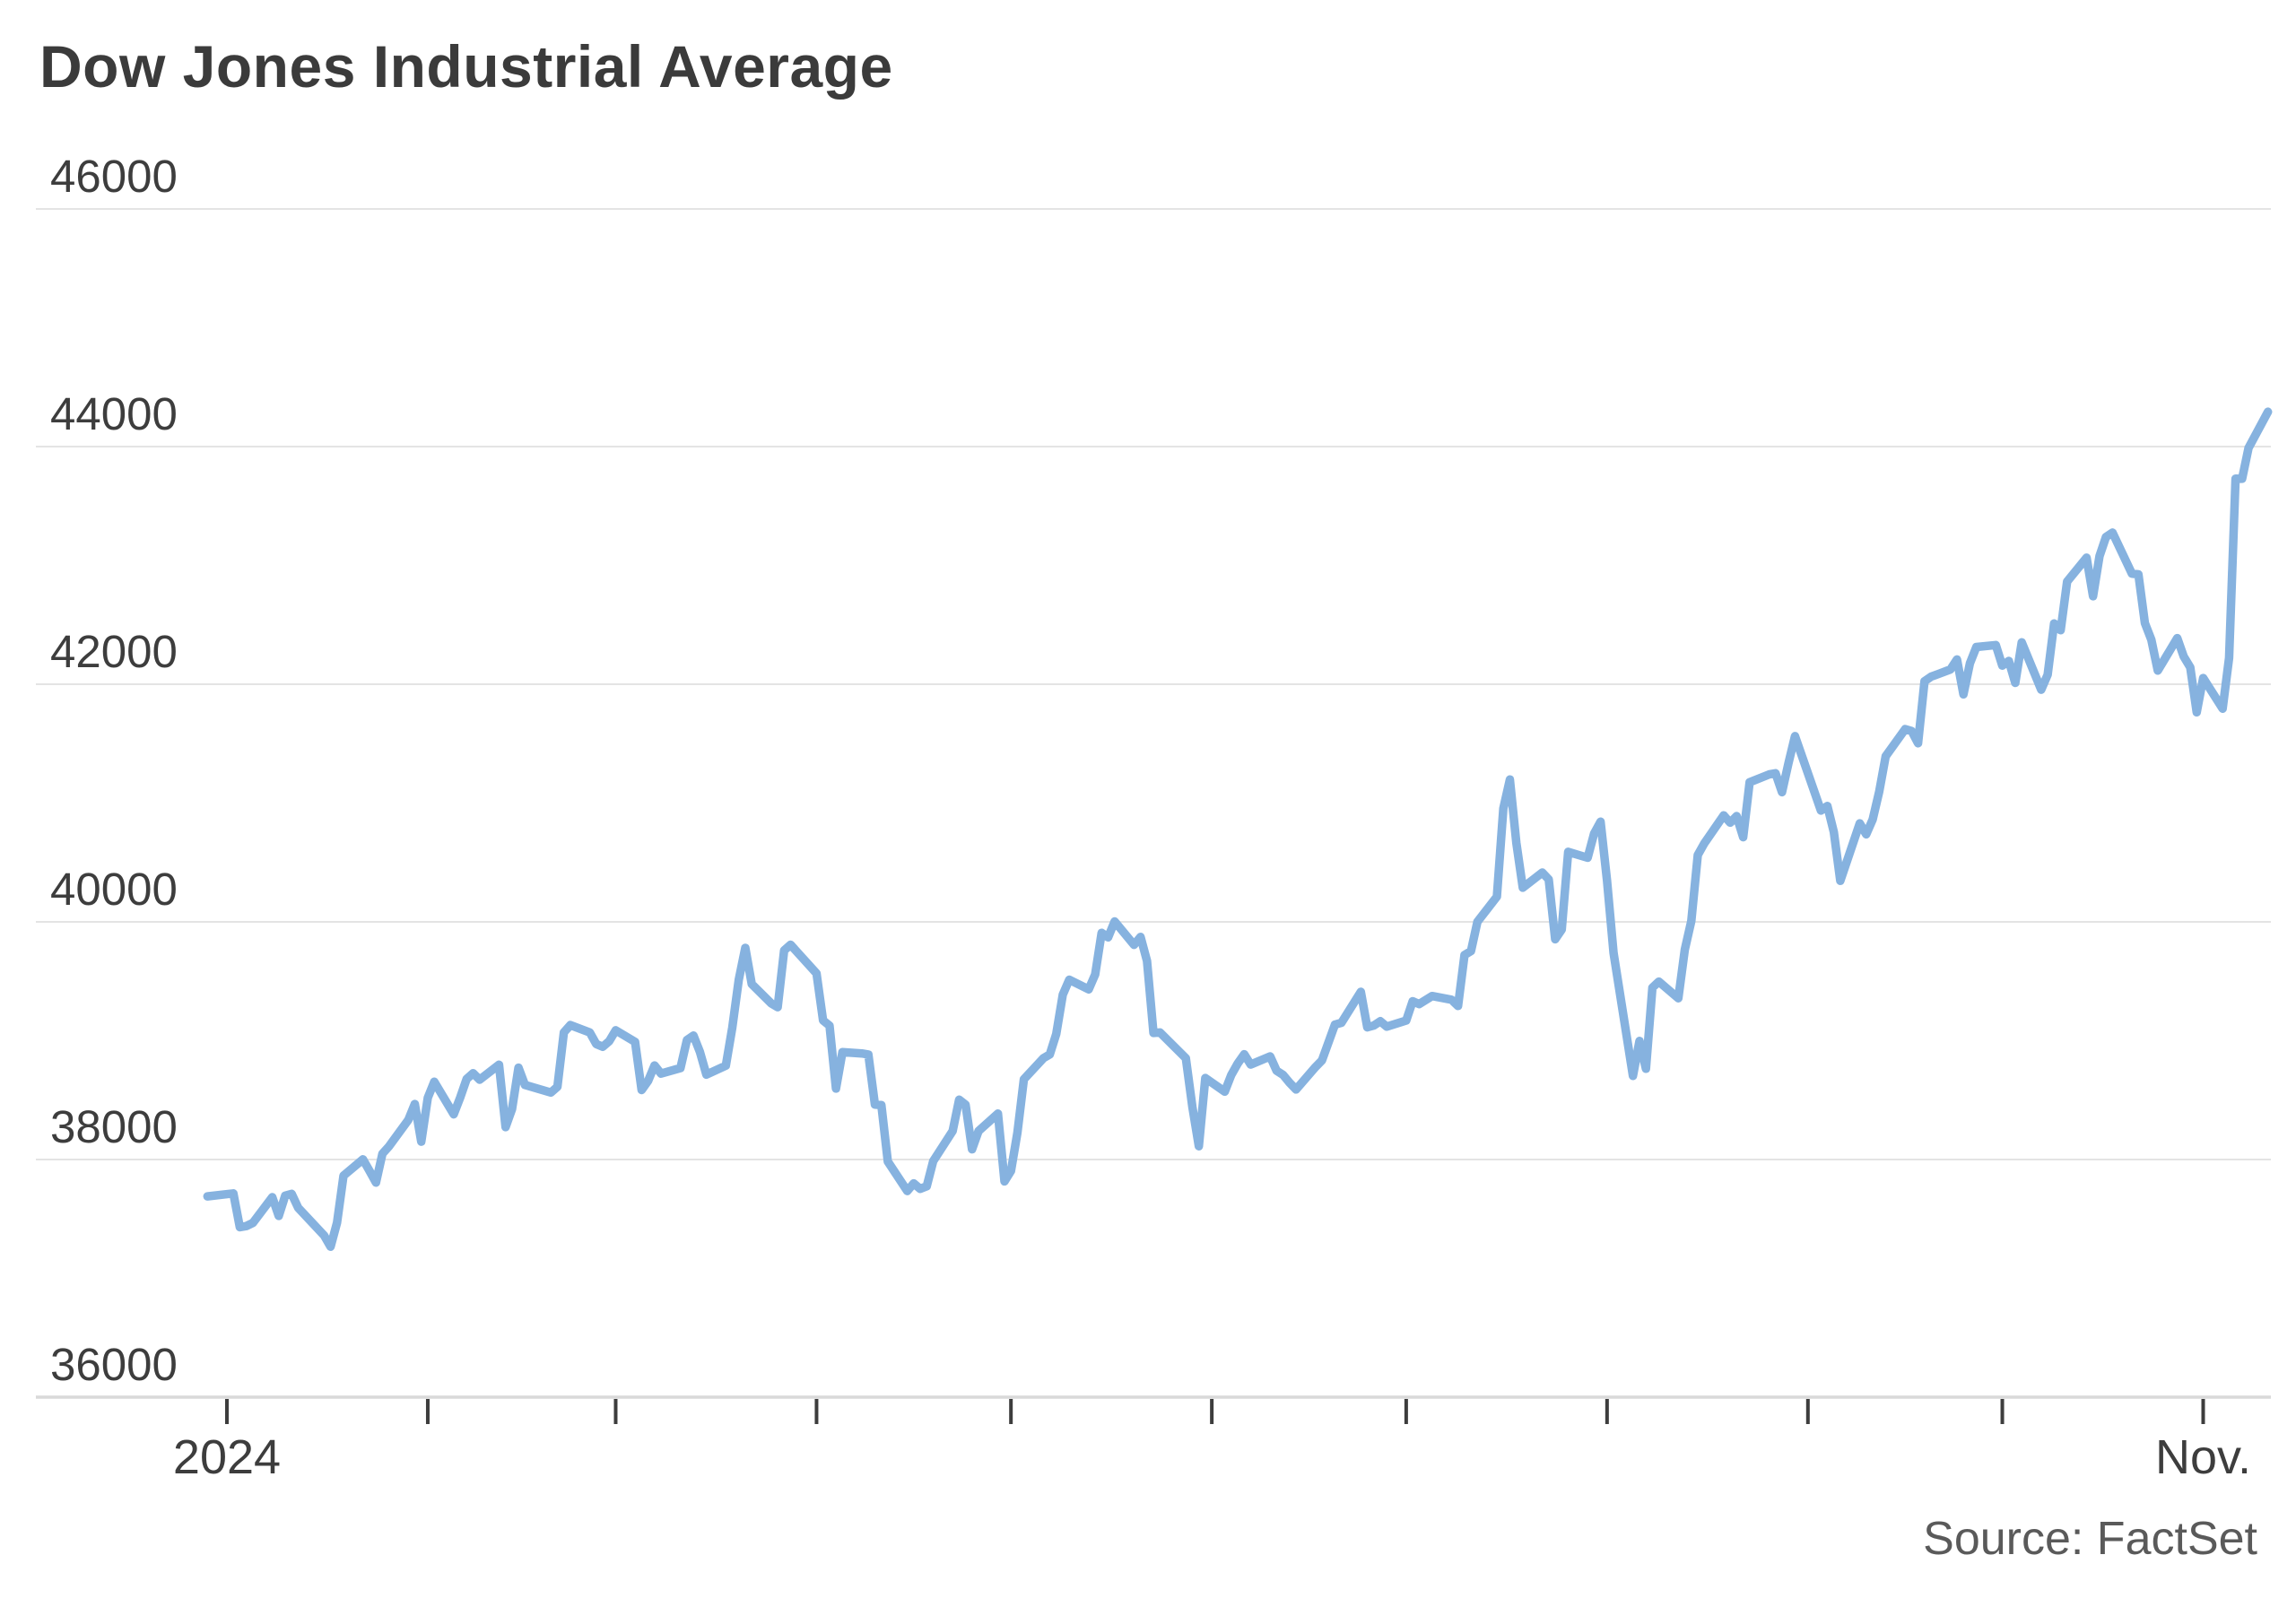 The width and height of the screenshot is (2296, 1607). What do you see at coordinates (114, 890) in the screenshot?
I see `y-axis-label-40000: 40000` at bounding box center [114, 890].